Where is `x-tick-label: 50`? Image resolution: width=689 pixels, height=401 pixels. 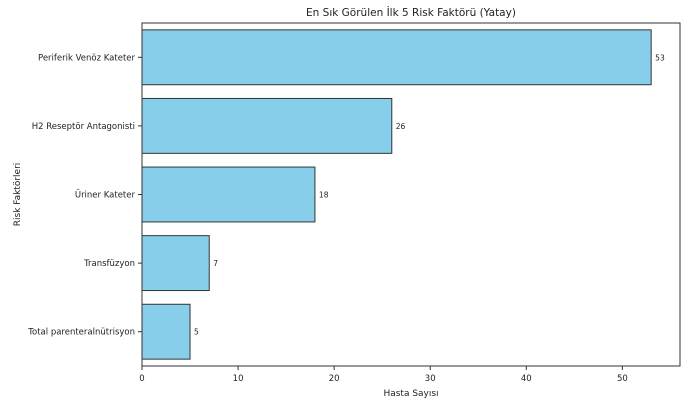
x-tick-label: 50 is located at coordinates (622, 379).